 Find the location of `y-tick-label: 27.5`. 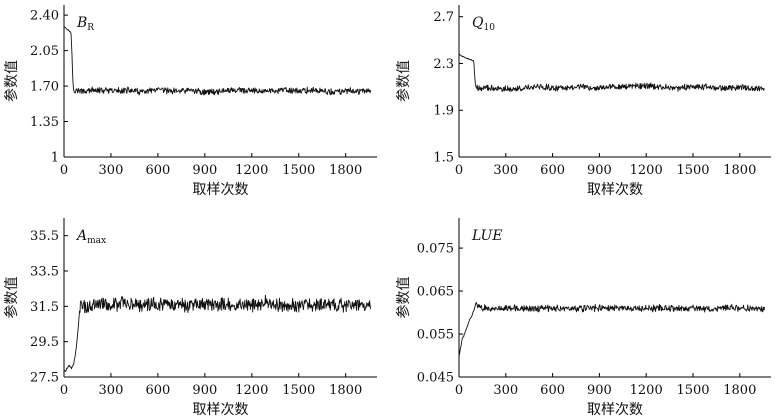

y-tick-label: 27.5 is located at coordinates (44, 378).